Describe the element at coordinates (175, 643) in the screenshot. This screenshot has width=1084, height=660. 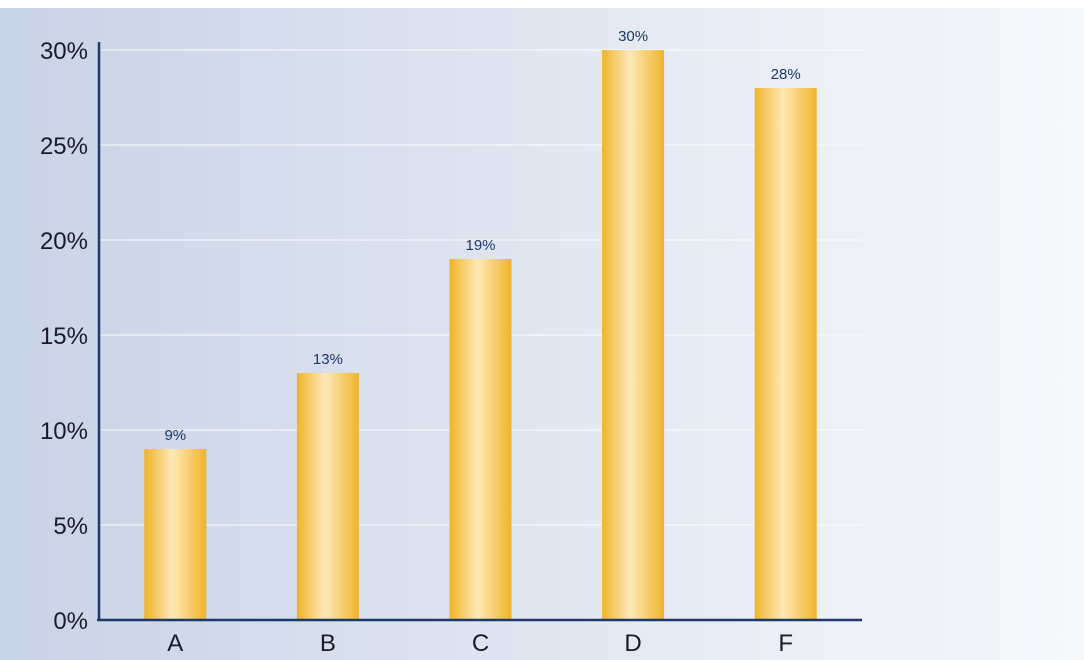
I see `x-tick-label: A` at that location.